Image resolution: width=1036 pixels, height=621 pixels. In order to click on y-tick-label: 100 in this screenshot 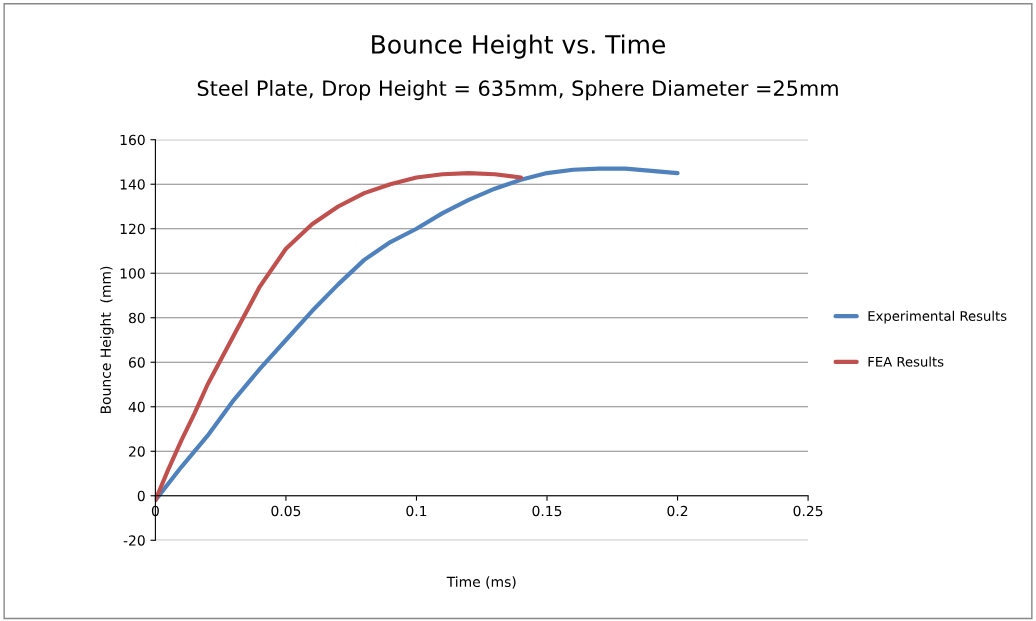, I will do `click(132, 273)`.